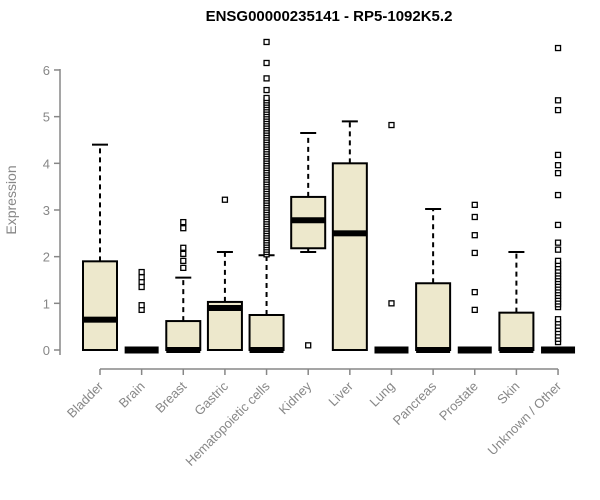 Image resolution: width=600 pixels, height=500 pixels. What do you see at coordinates (382, 394) in the screenshot?
I see `x-tick-label: Lung` at bounding box center [382, 394].